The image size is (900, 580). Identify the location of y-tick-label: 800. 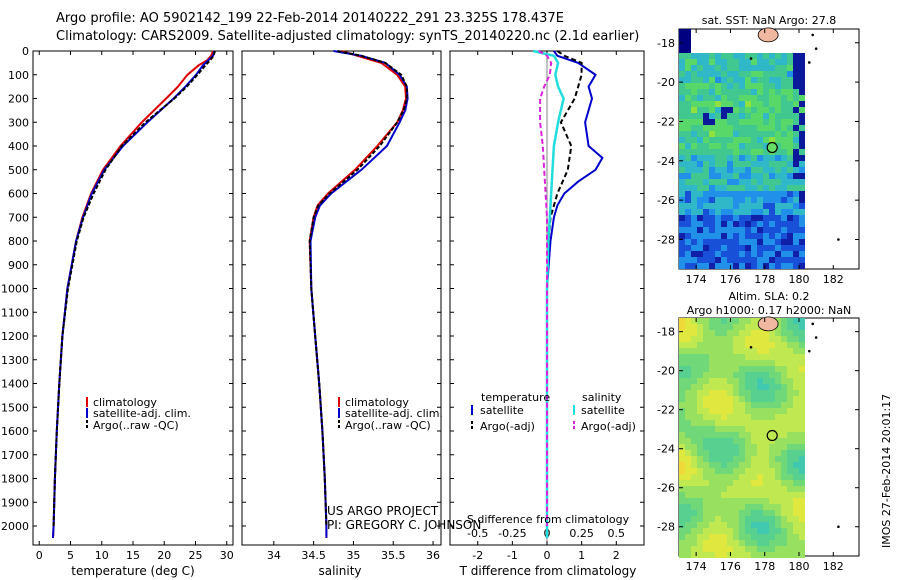
(18, 241).